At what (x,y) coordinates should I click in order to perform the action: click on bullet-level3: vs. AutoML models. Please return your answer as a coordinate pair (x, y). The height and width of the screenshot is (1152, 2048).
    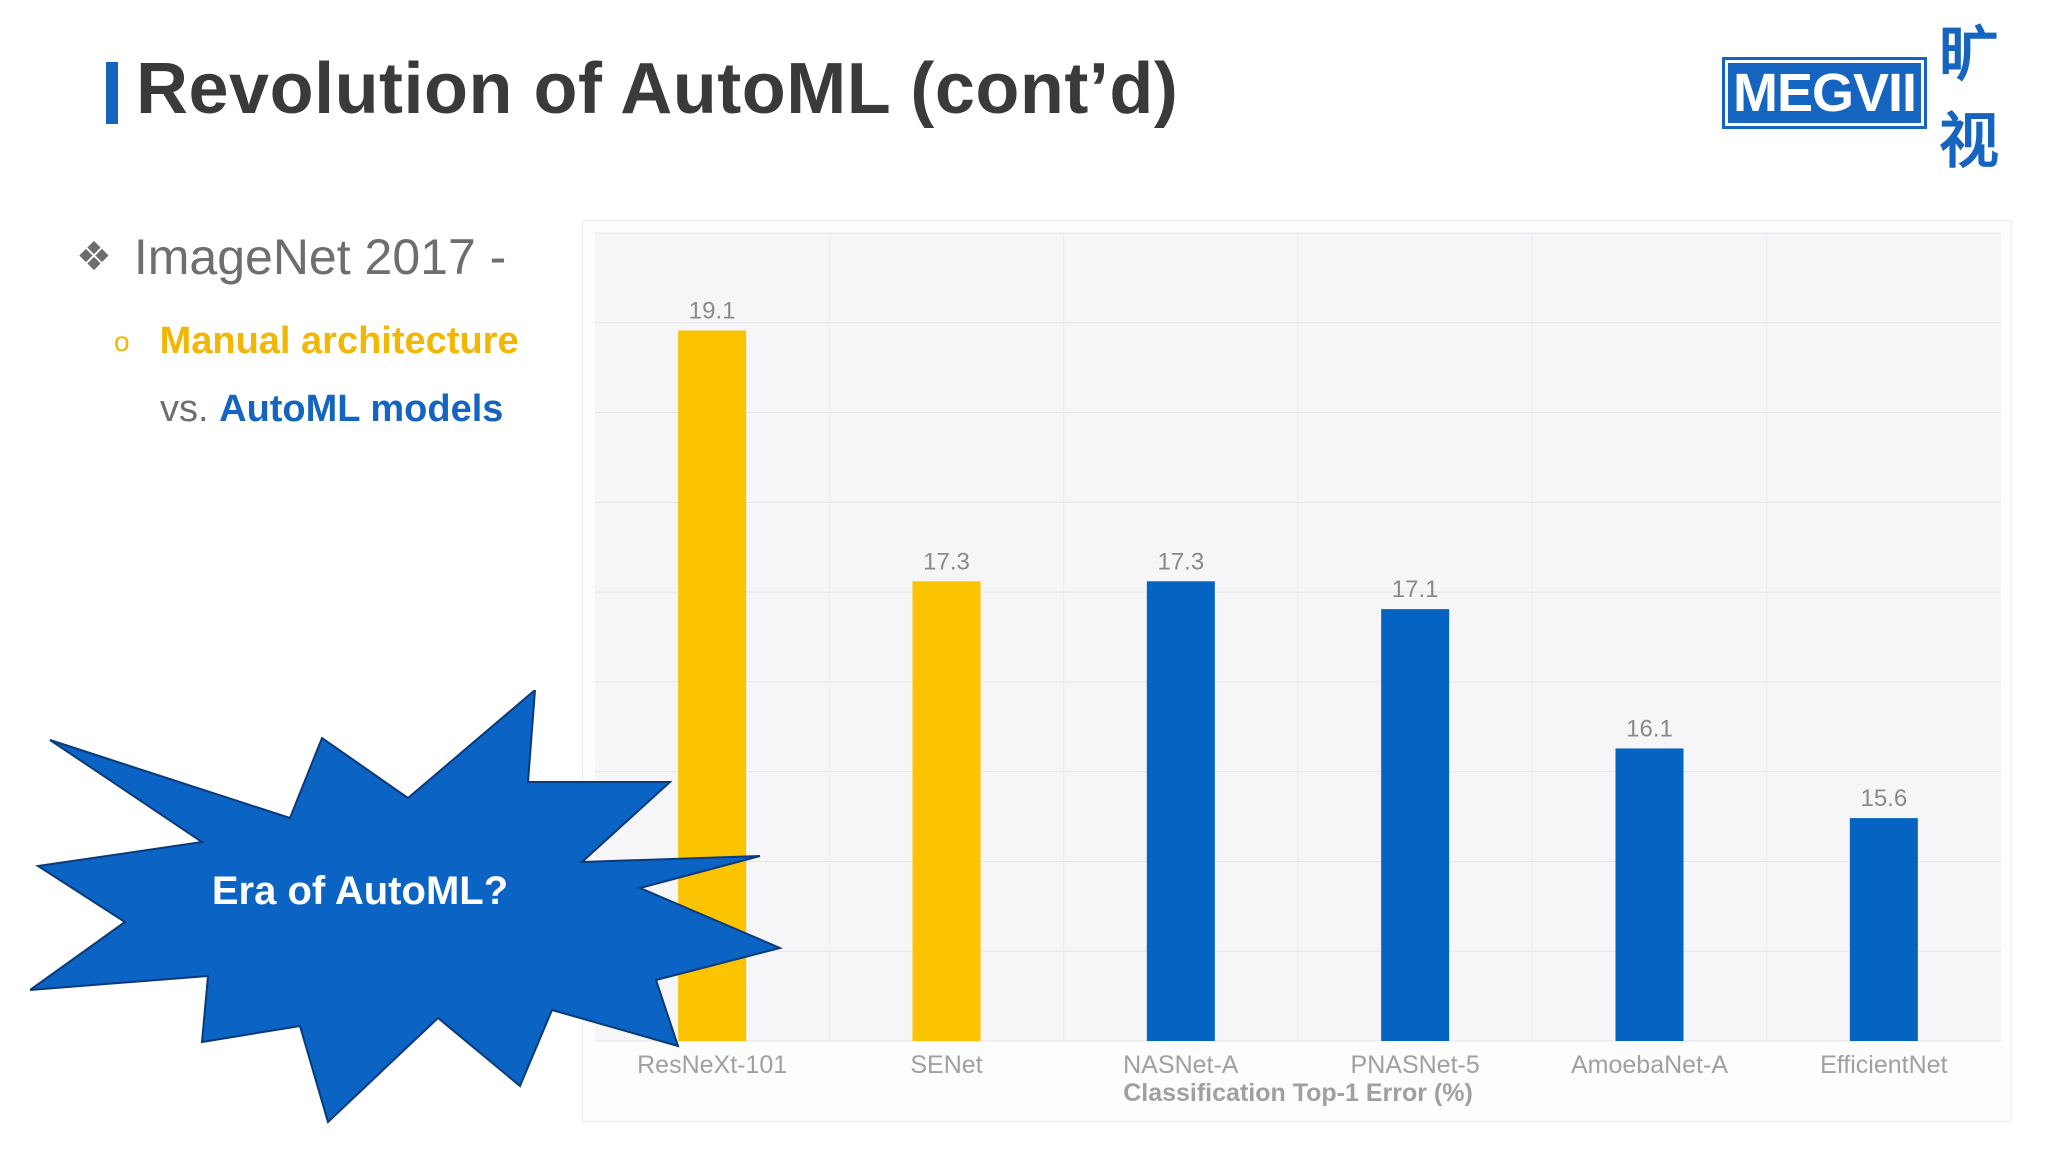
    Looking at the image, I should click on (331, 409).